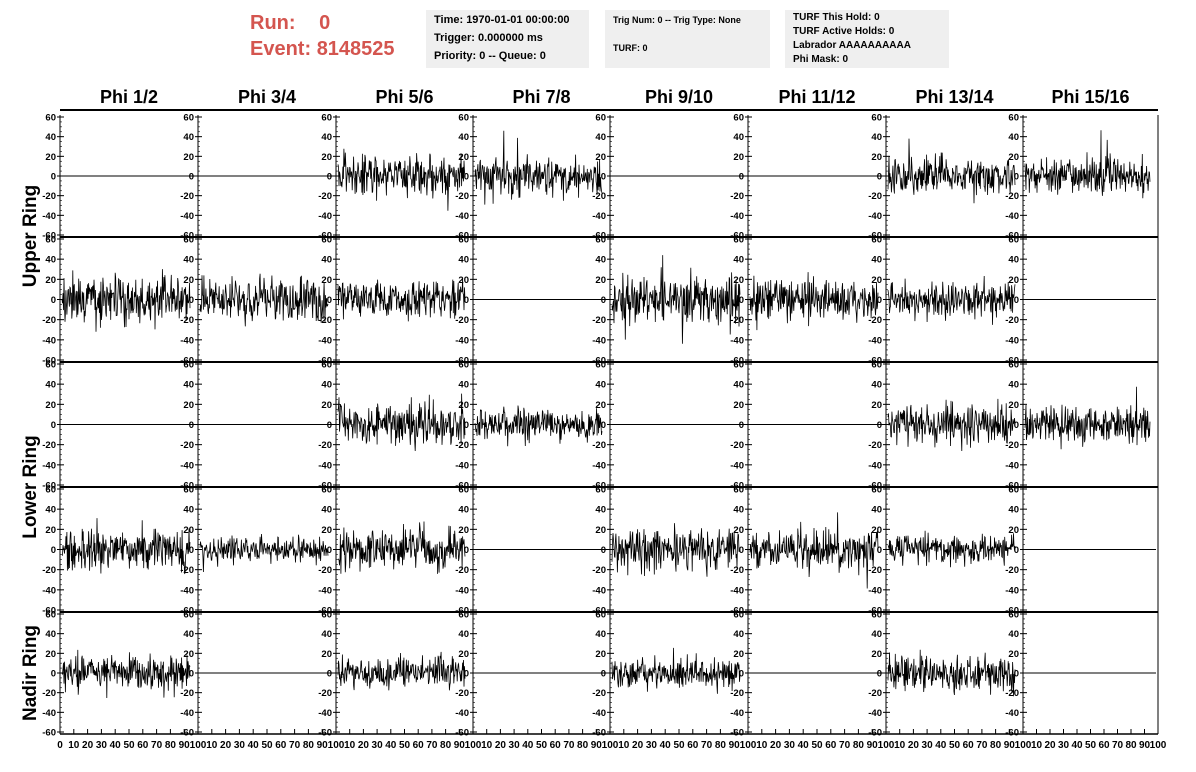 This screenshot has width=1196, height=772. What do you see at coordinates (30, 673) in the screenshot?
I see `ring-label-nadir-ring: Nadir Ring` at bounding box center [30, 673].